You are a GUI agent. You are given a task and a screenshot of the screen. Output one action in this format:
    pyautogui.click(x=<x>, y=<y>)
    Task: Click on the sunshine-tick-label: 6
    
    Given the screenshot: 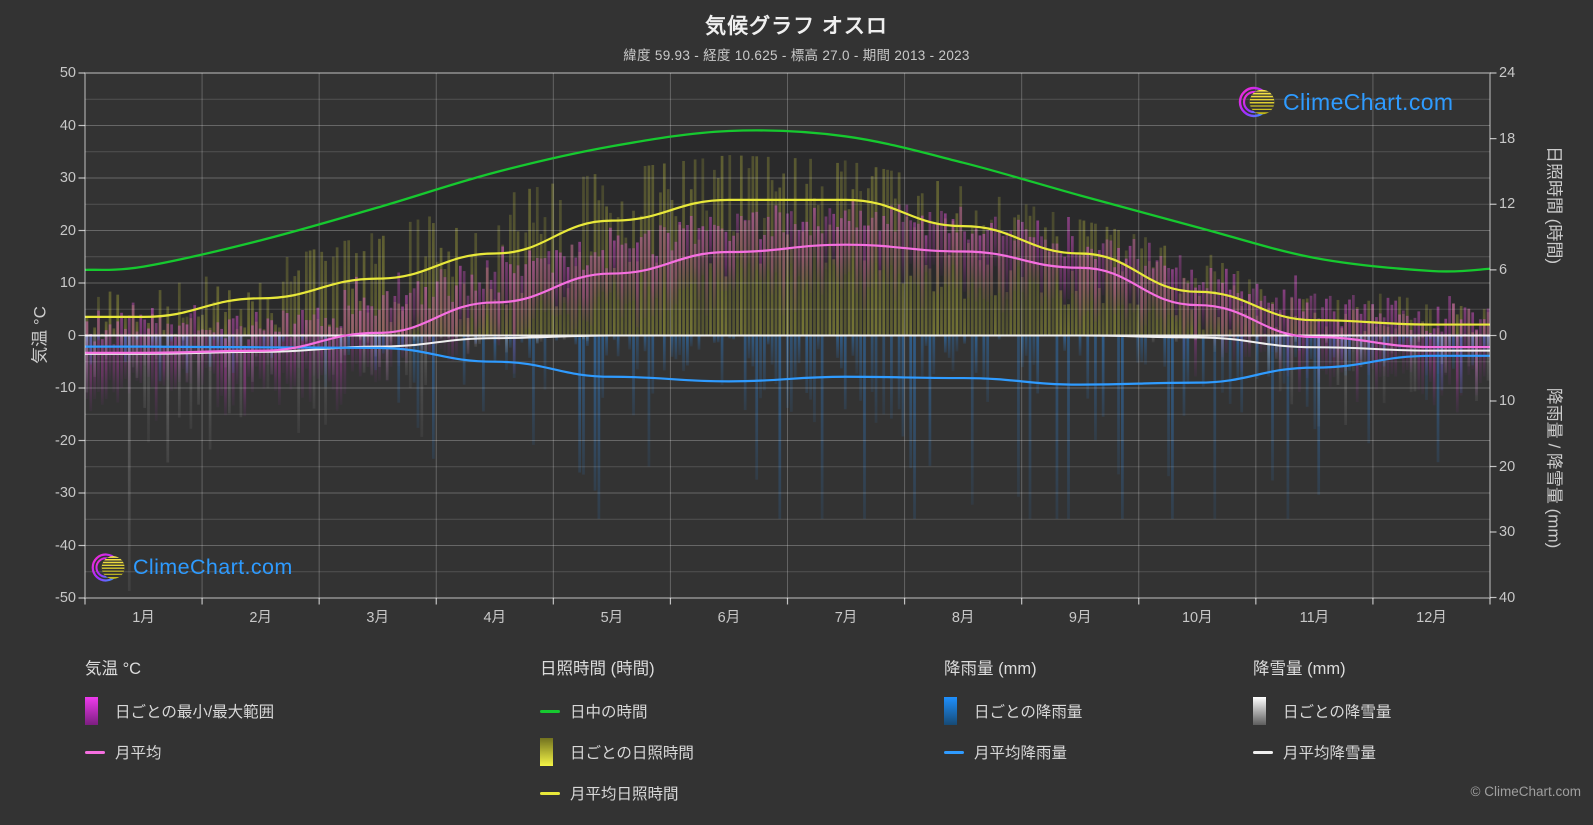 What is the action you would take?
    pyautogui.click(x=1503, y=269)
    